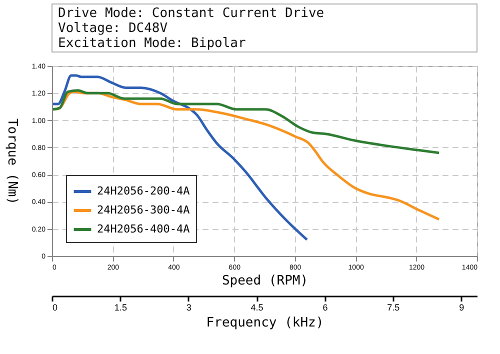 This screenshot has width=500, height=354. What do you see at coordinates (393, 307) in the screenshot?
I see `x2-tick-label: 7.5` at bounding box center [393, 307].